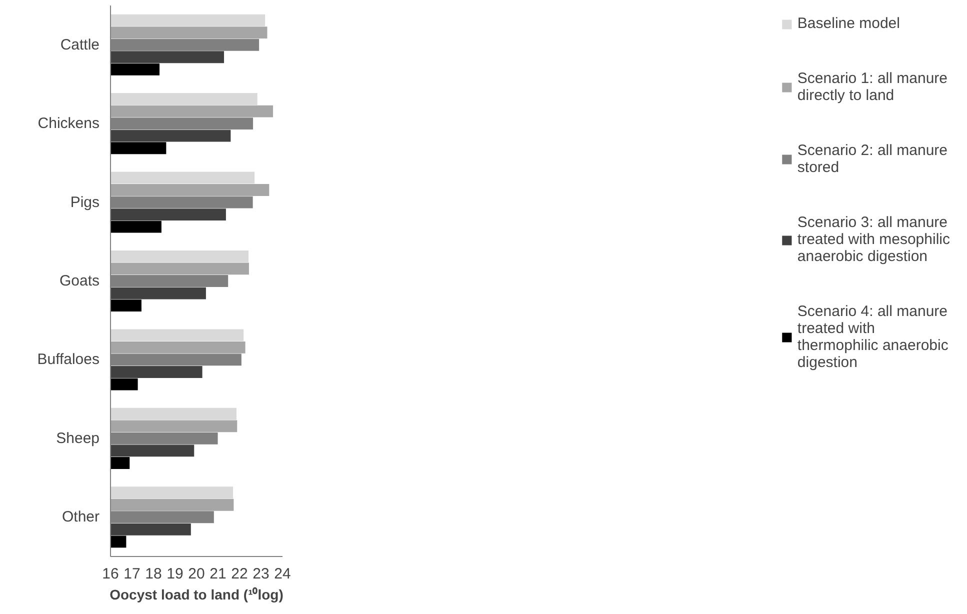 This screenshot has height=614, width=967. Describe the element at coordinates (110, 574) in the screenshot. I see `x-tick-label: 16` at that location.